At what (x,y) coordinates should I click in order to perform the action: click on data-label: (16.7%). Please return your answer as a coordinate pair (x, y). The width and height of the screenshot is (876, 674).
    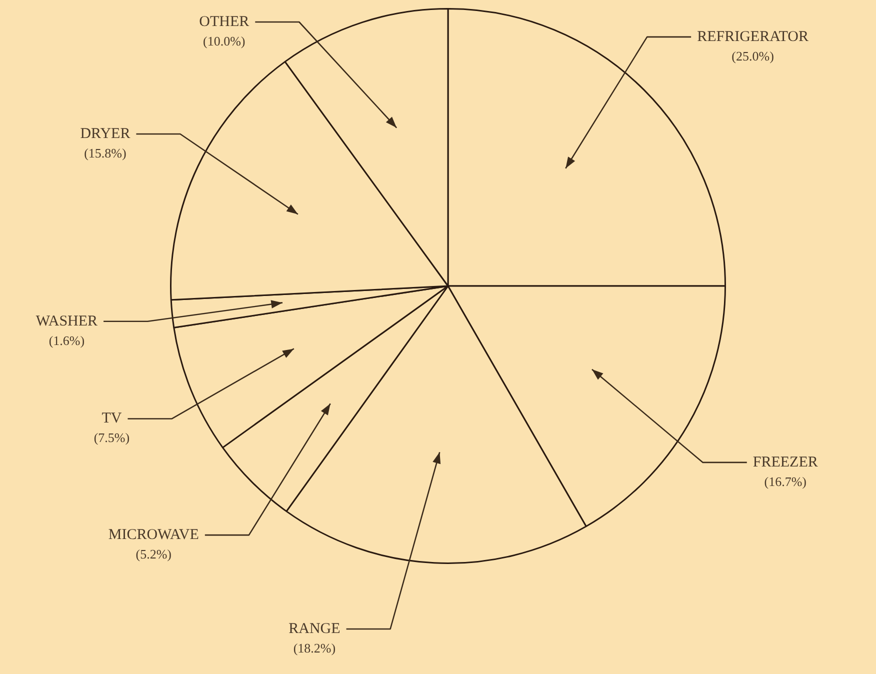
    Looking at the image, I should click on (785, 481).